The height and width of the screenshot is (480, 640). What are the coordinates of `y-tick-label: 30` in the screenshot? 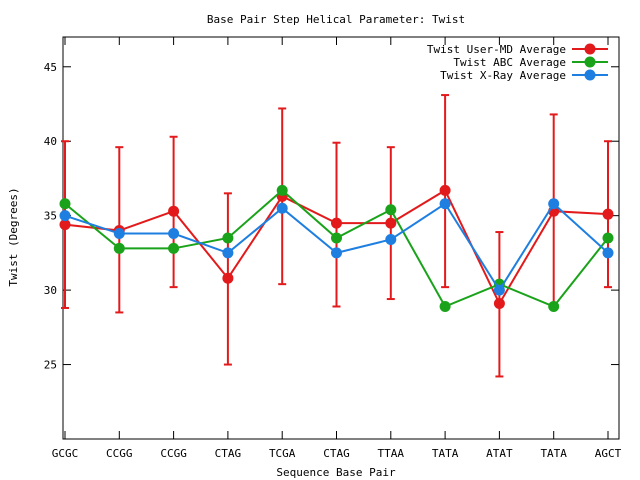 It's located at (50, 290).